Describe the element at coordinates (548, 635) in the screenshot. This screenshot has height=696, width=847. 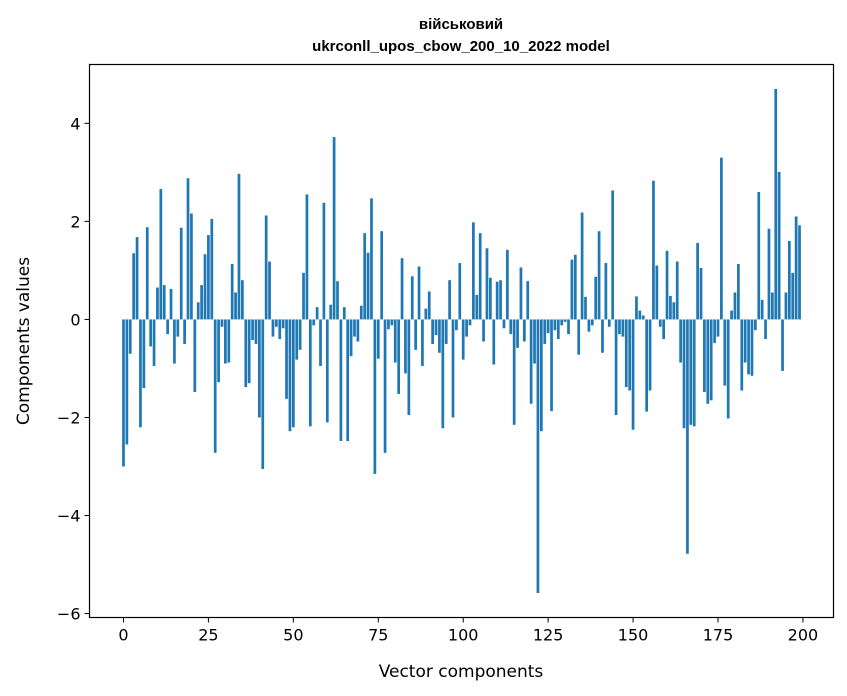
I see `x-tick-label: 125` at that location.